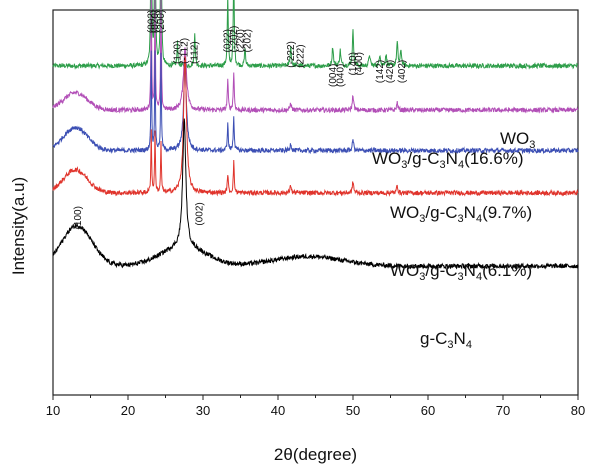  I want to click on series-label-1: WO3/g-C3N4(16.6%), so click(448, 160).